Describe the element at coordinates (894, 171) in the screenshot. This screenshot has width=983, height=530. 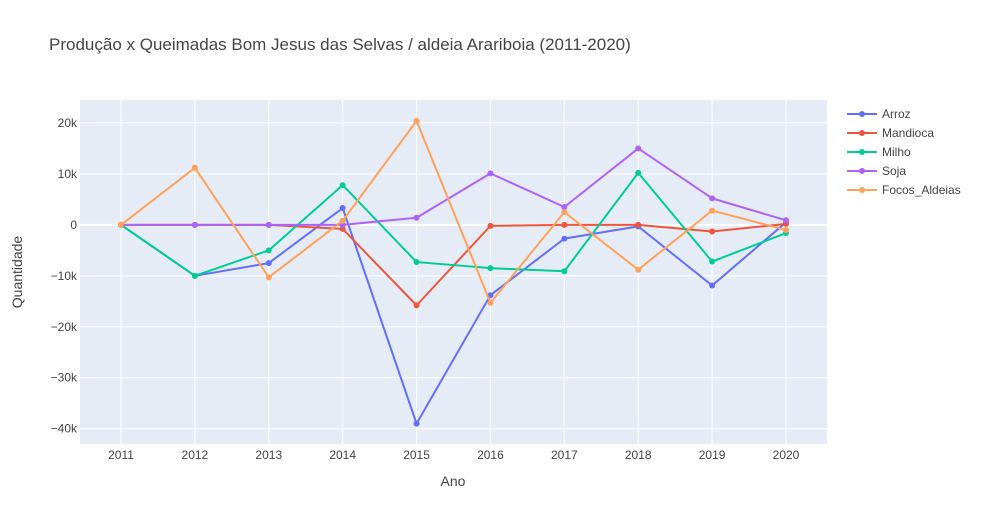
I see `legend-label: Soja` at that location.